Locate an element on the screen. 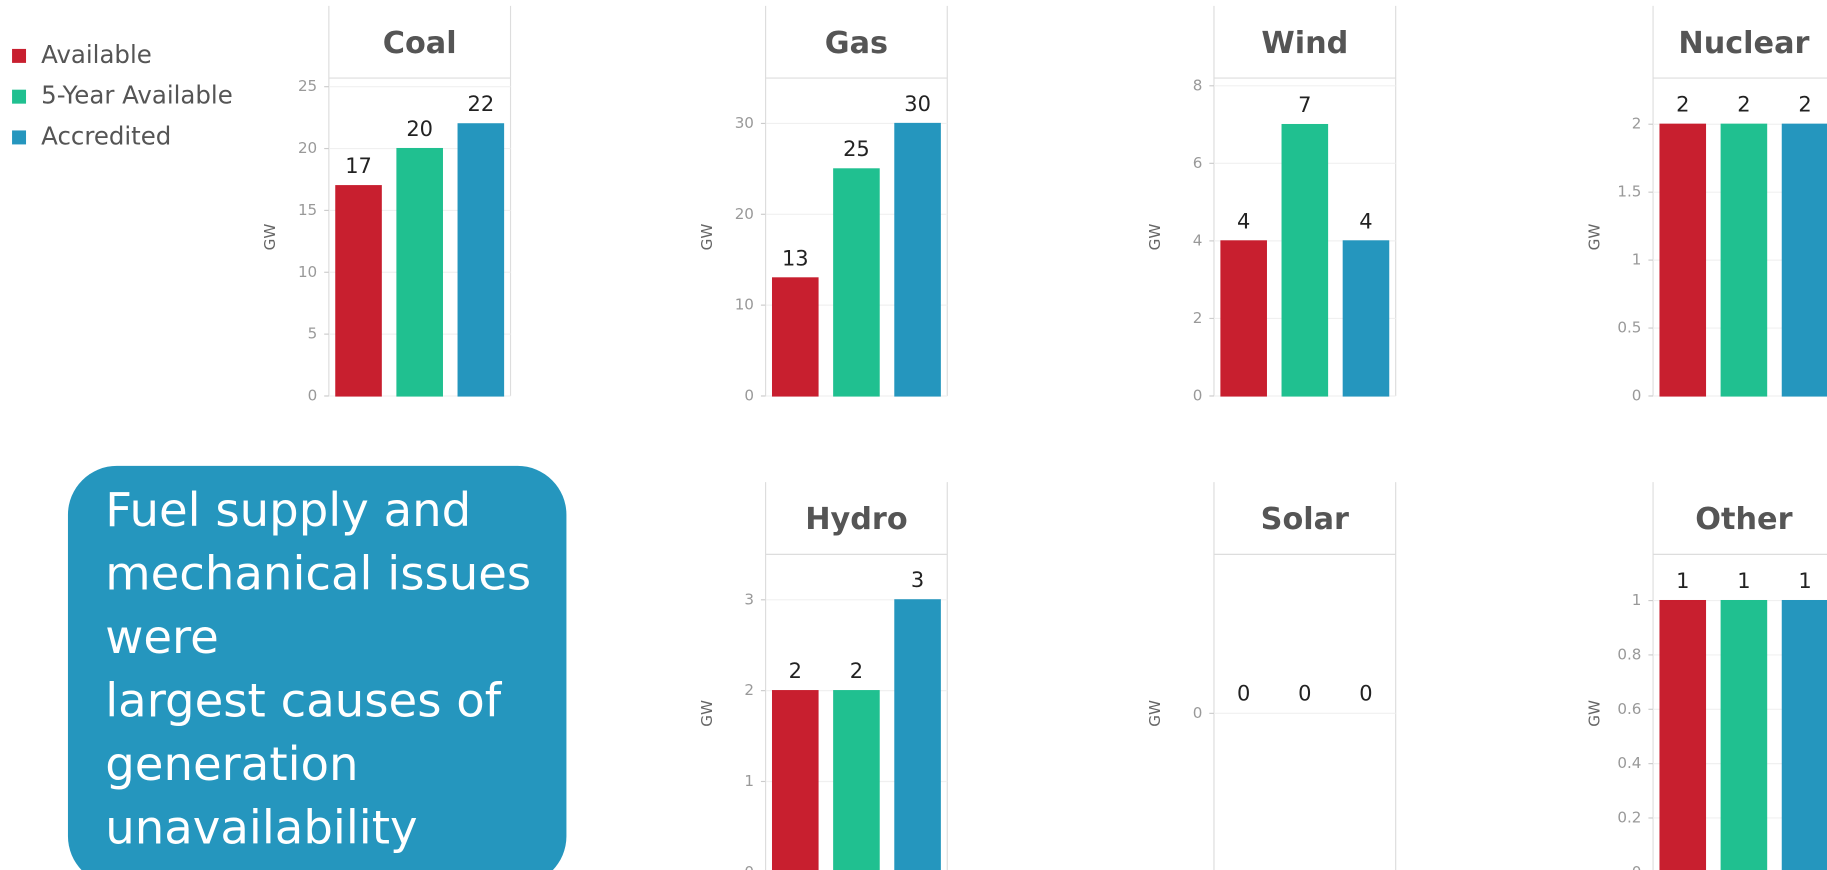  y-tick-label: 0.4 is located at coordinates (1629, 763).